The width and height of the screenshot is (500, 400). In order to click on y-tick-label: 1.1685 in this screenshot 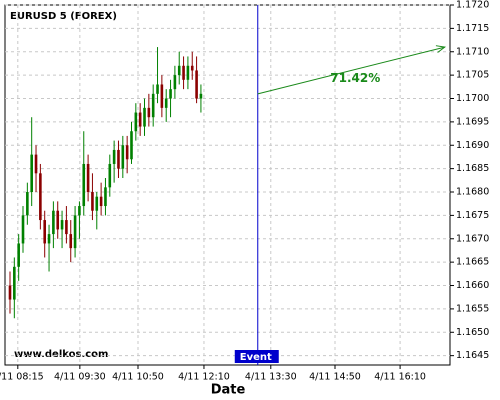, I will do `click(472, 168)`.